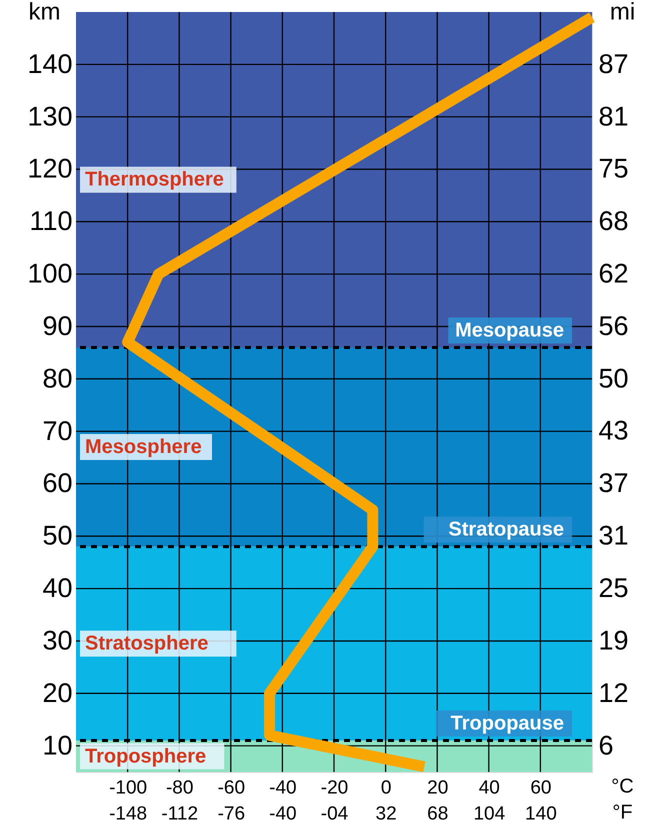 This screenshot has width=665, height=829. What do you see at coordinates (509, 330) in the screenshot?
I see `ref-line-label: Mesopause` at bounding box center [509, 330].